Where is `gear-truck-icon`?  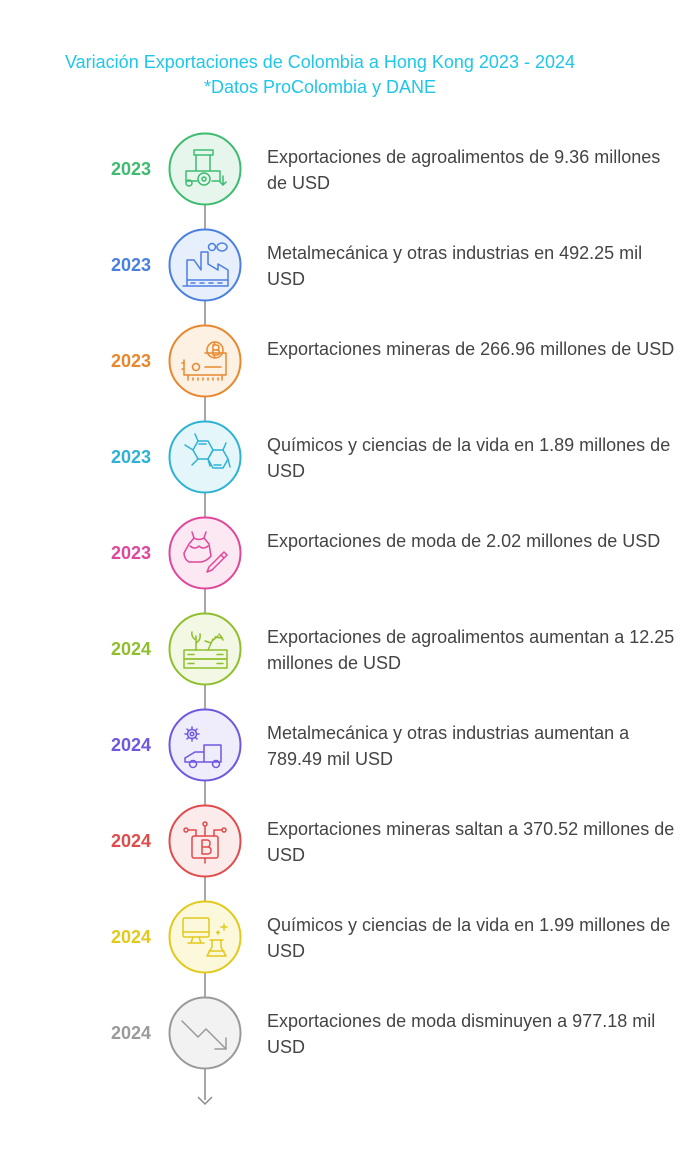
gear-truck-icon is located at coordinates (203, 747).